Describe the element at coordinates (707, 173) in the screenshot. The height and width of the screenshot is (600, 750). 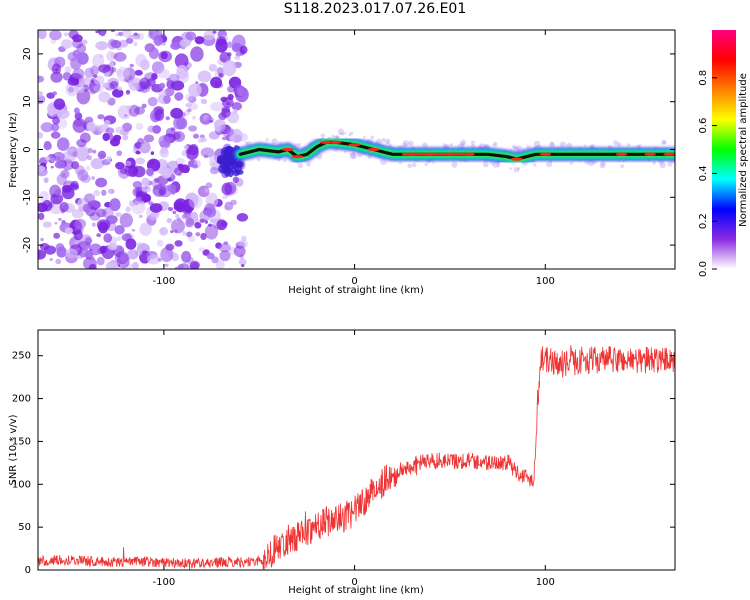
I see `colorbar-ticks: 0.0 0.2 0.4 0.6 0.8` at that location.